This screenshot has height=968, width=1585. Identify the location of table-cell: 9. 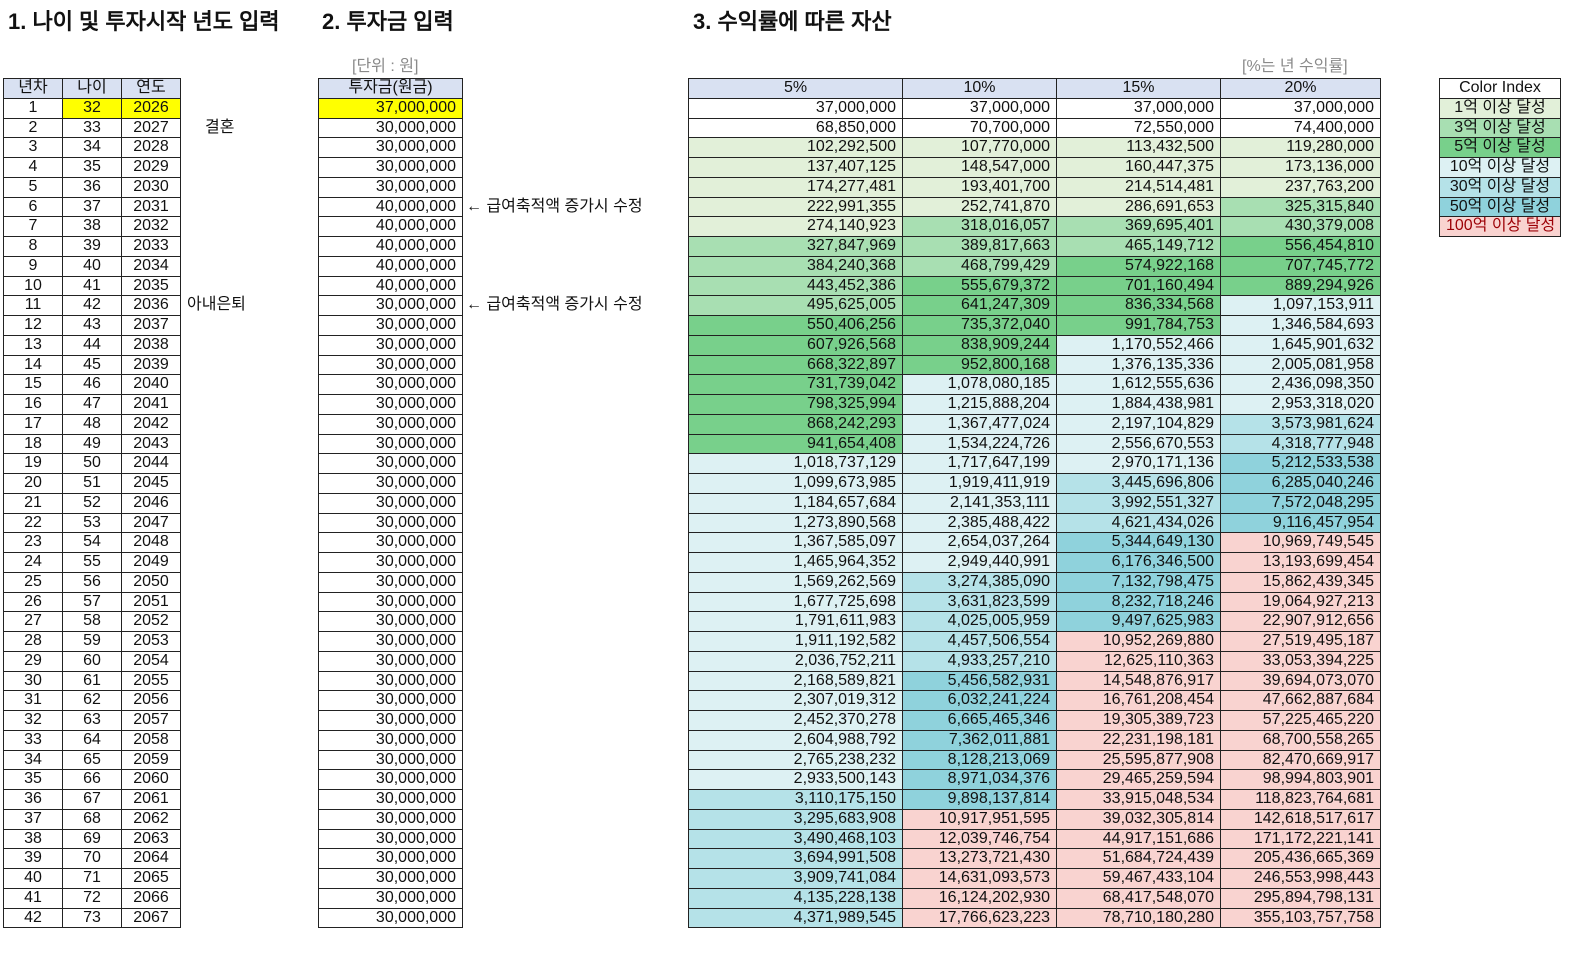
(33, 266).